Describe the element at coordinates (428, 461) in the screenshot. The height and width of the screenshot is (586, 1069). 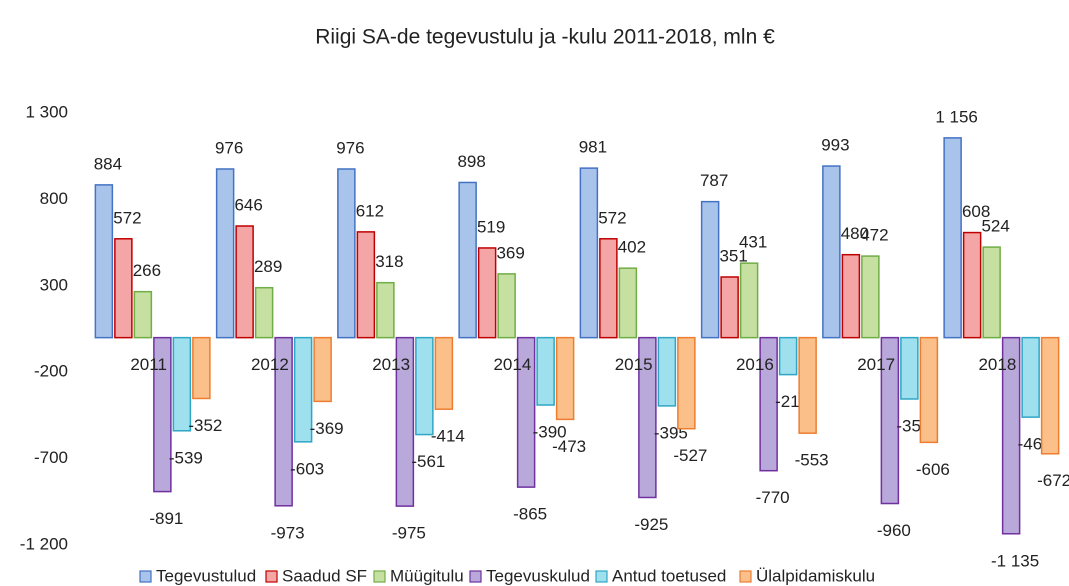
I see `data-label: -561` at that location.